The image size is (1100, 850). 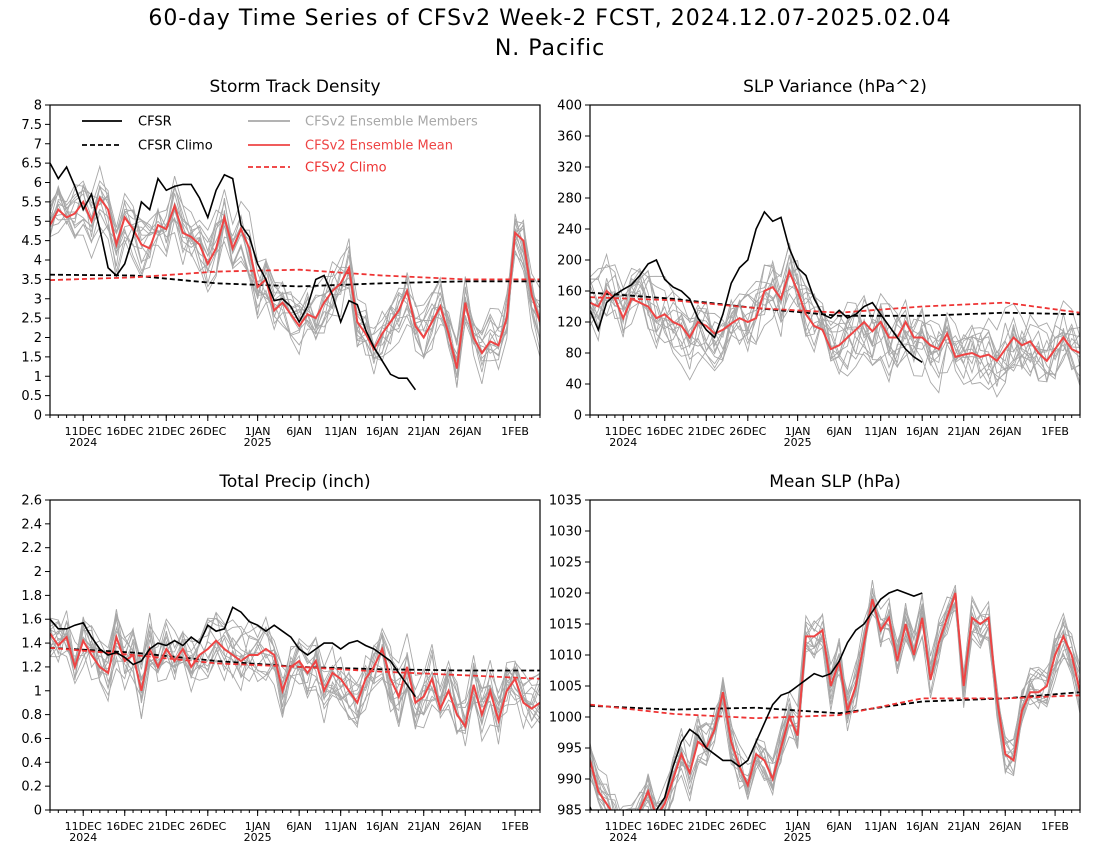 What do you see at coordinates (569, 323) in the screenshot?
I see `y-tick-label: 120` at bounding box center [569, 323].